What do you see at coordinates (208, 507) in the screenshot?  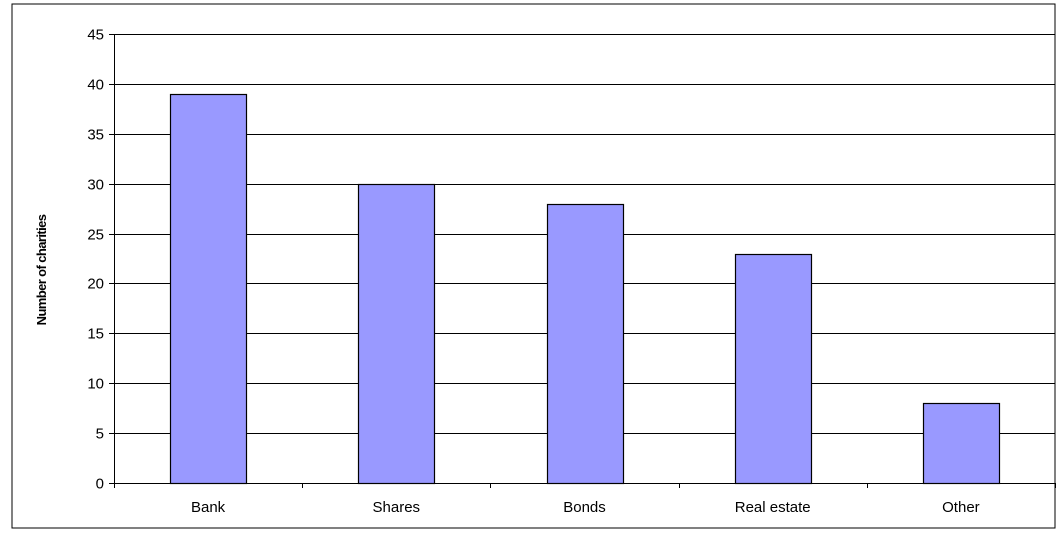 I see `x-tick-label: Bank` at bounding box center [208, 507].